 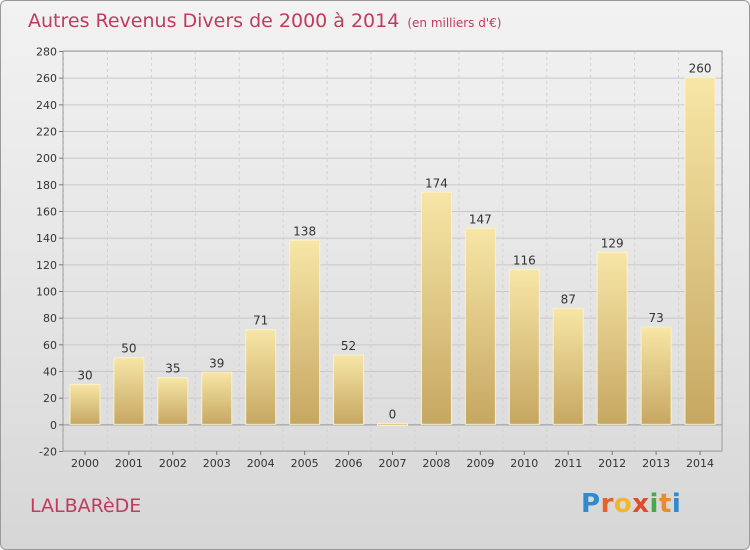 What do you see at coordinates (50, 318) in the screenshot?
I see `y-tick-label: 80` at bounding box center [50, 318].